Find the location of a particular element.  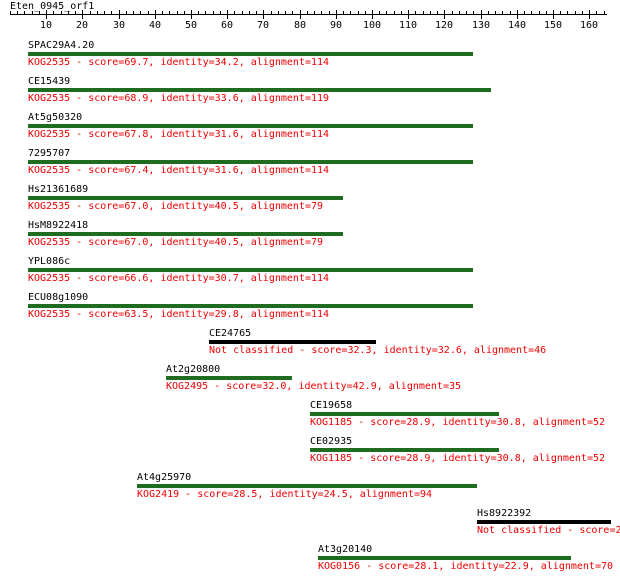

axis-tick-label: 160 is located at coordinates (589, 25).